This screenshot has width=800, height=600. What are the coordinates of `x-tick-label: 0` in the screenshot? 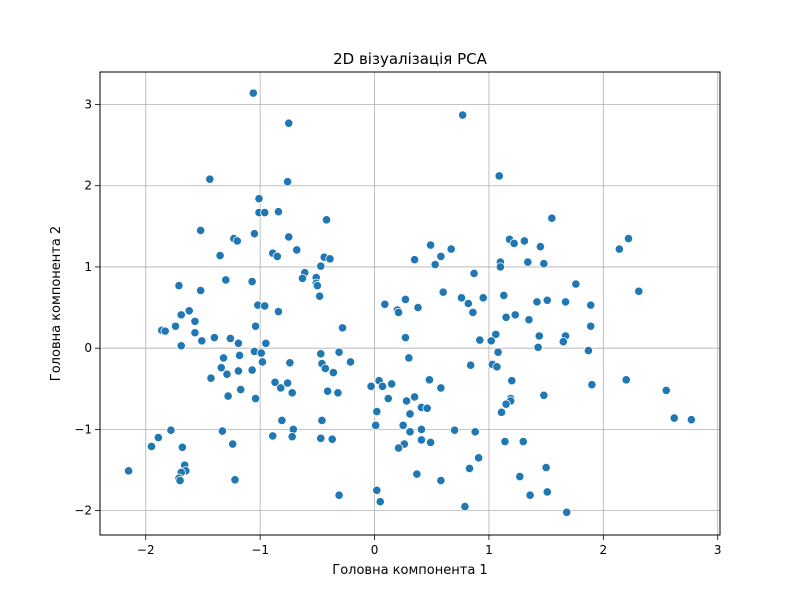 It's located at (375, 550).